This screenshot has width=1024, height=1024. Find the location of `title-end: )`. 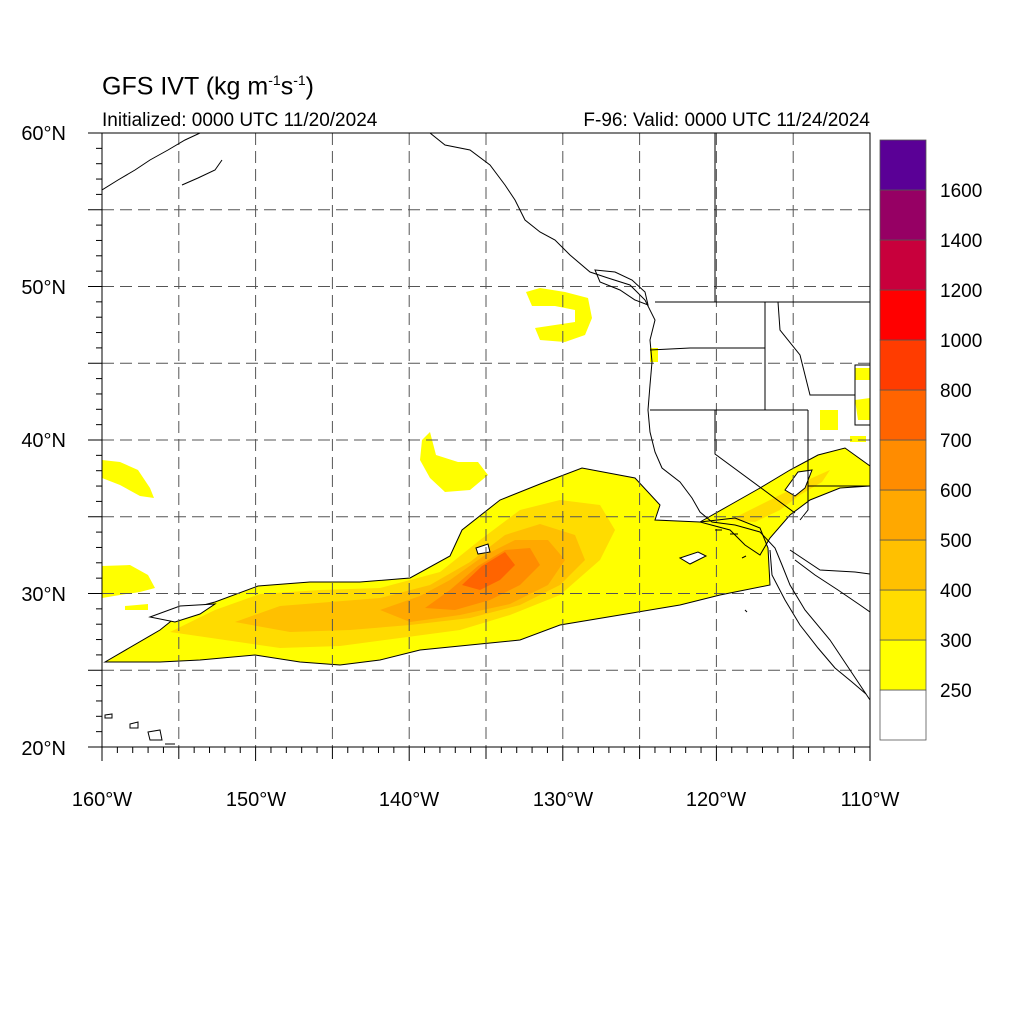

title-end: ) is located at coordinates (309, 86).